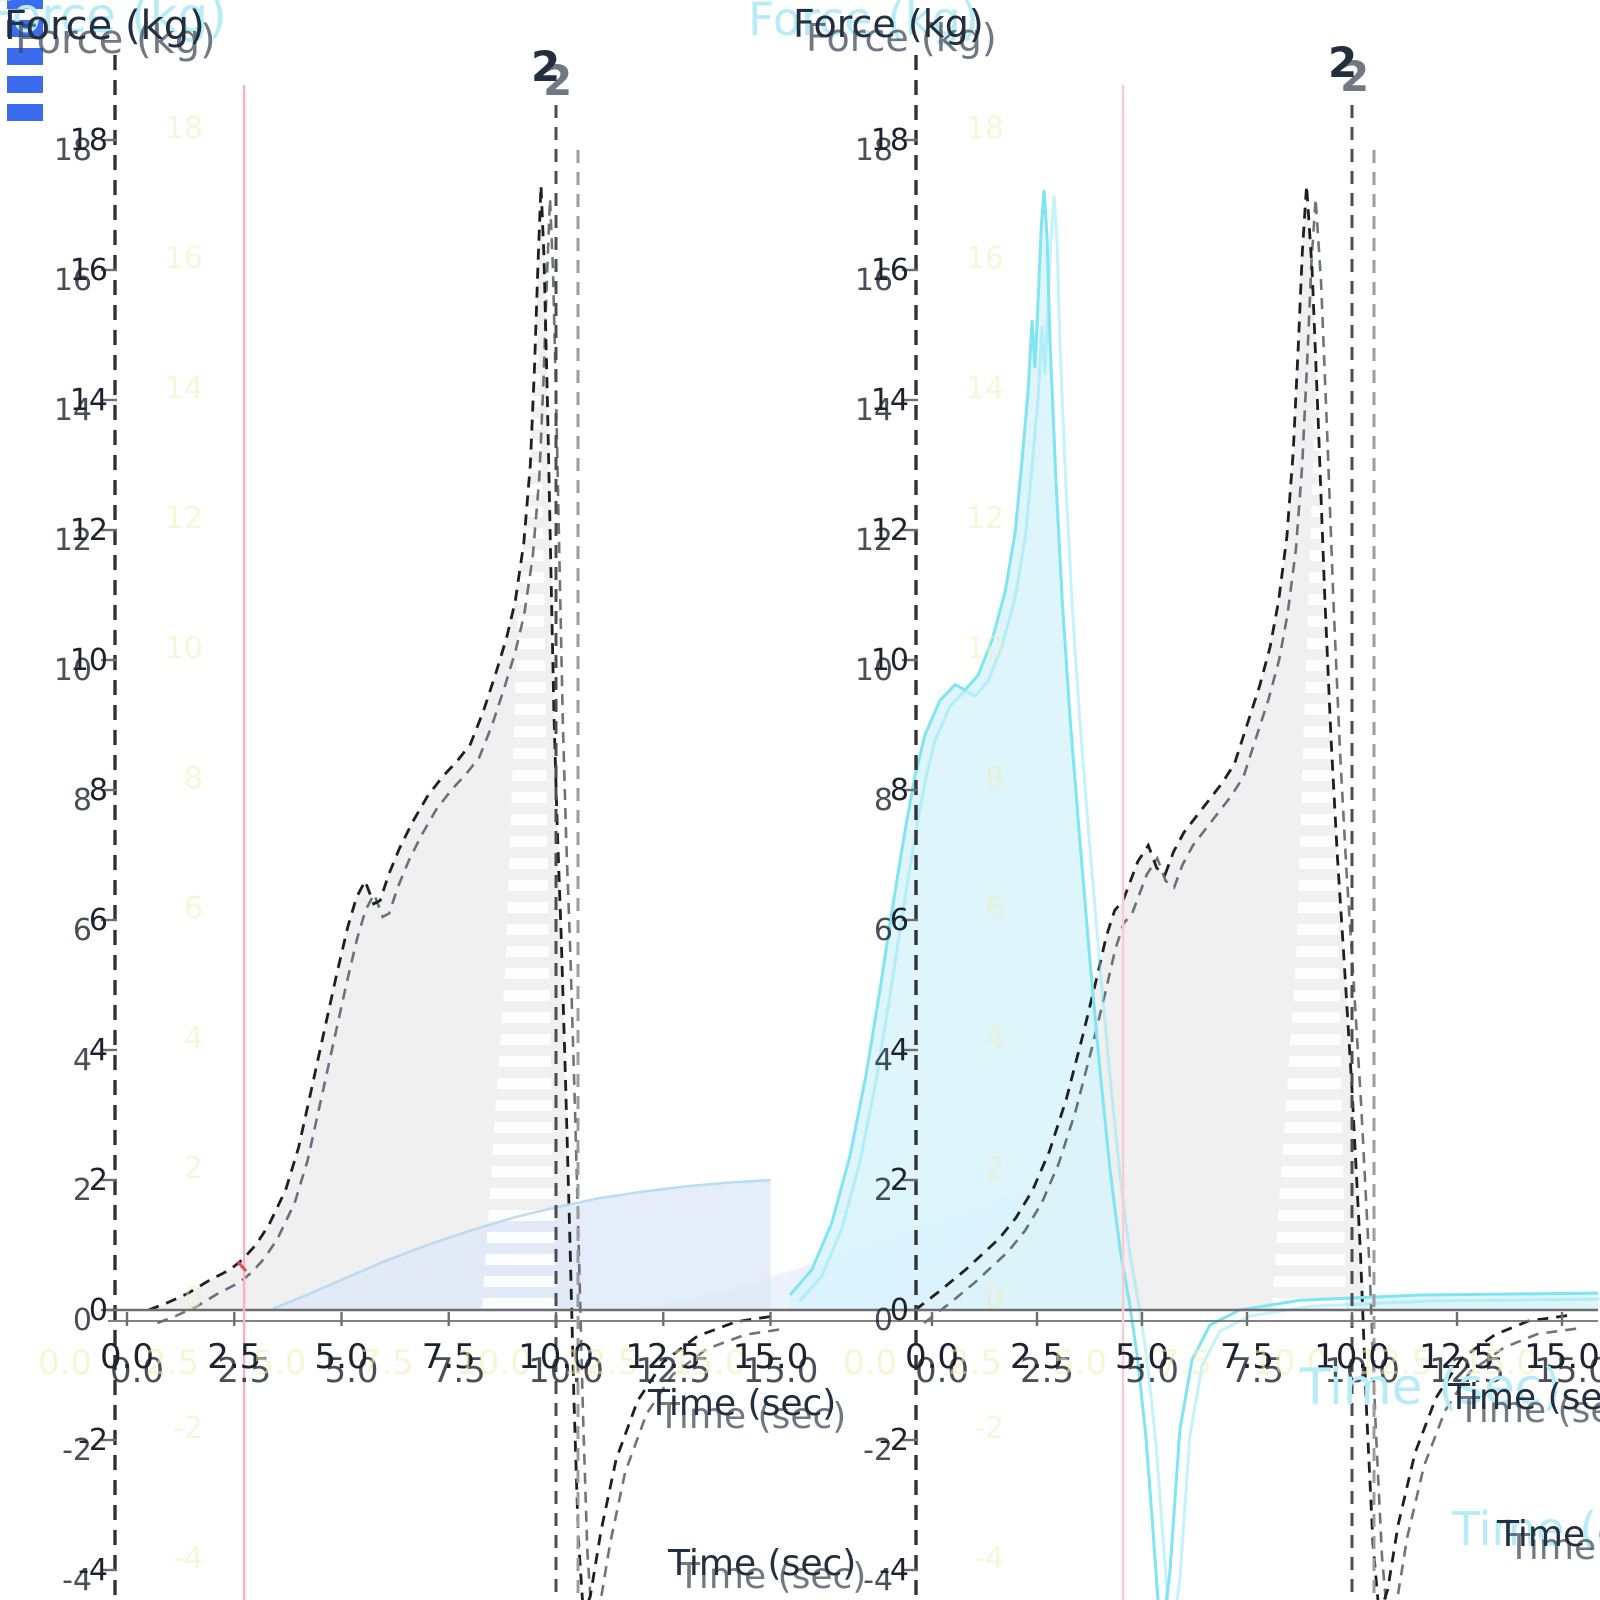 This screenshot has height=1600, width=1600. Describe the element at coordinates (193, 1168) in the screenshot. I see `y-tick-label-yellow-ghost: 2` at that location.